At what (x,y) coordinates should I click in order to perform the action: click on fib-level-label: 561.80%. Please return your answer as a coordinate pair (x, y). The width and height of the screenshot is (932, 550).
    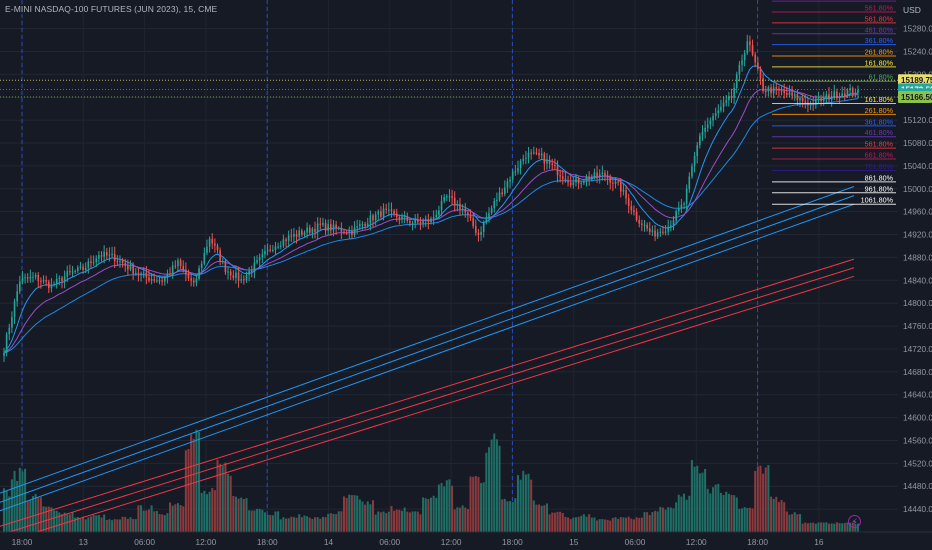
    Looking at the image, I should click on (879, 8).